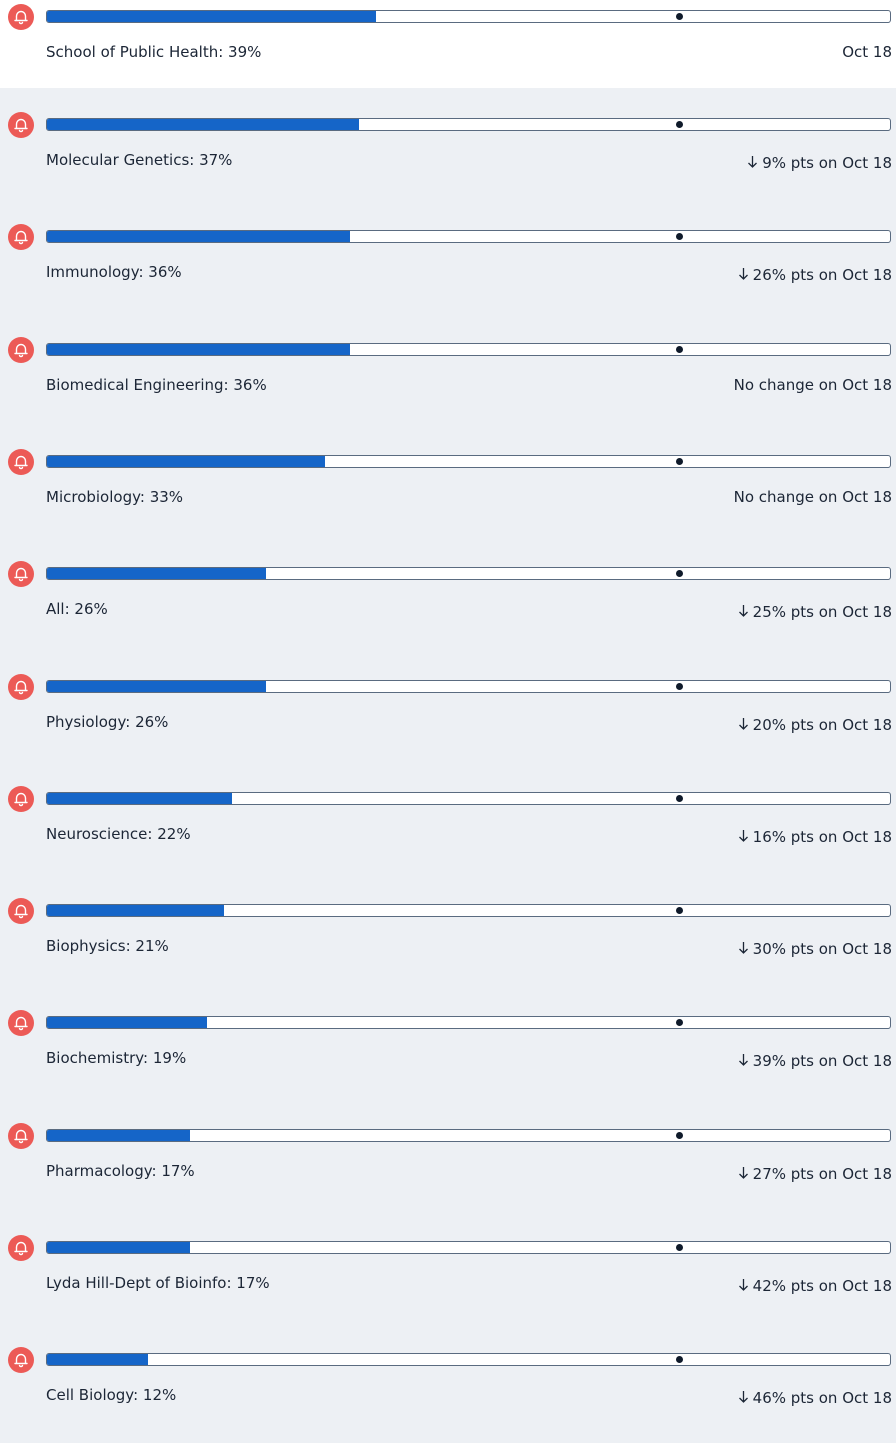  Describe the element at coordinates (448, 495) in the screenshot. I see `row: Microbiology: 33% No change on Oct 18` at that location.